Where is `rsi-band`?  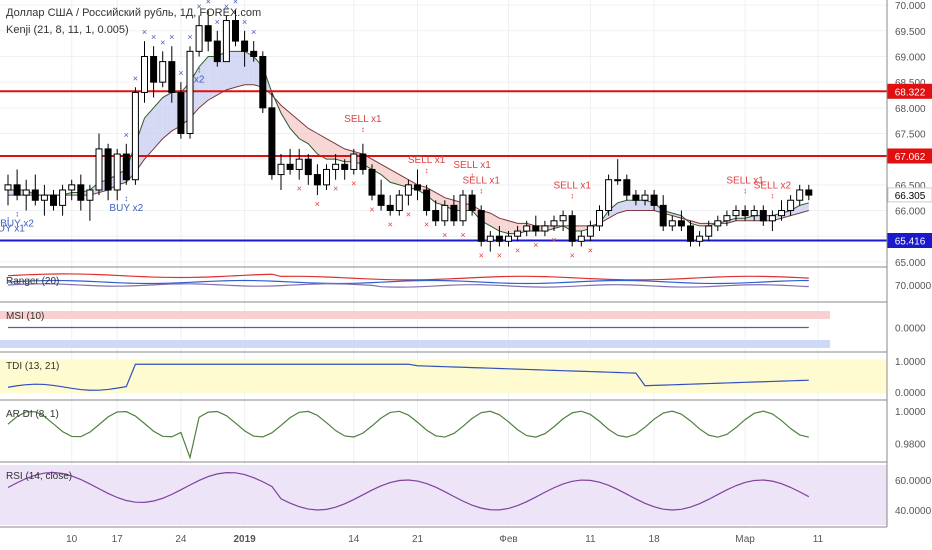 rsi-band is located at coordinates (443, 495).